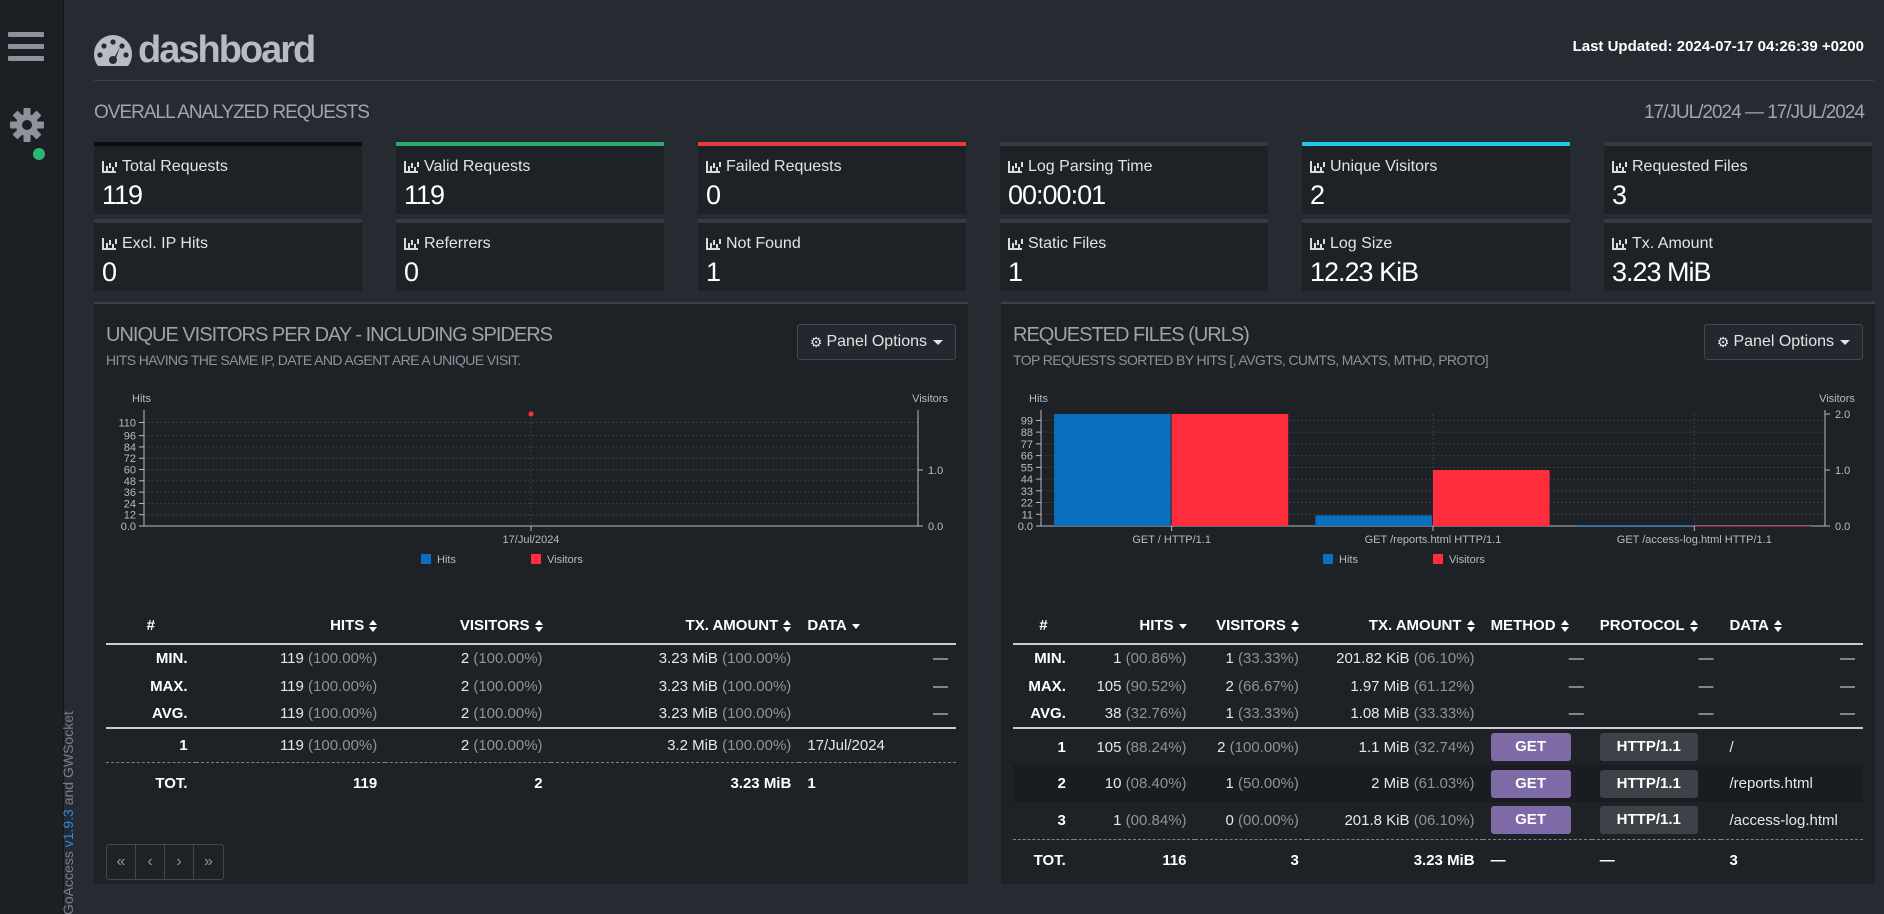 This screenshot has height=914, width=1884. I want to click on legend-hits-label: Hits, so click(446, 560).